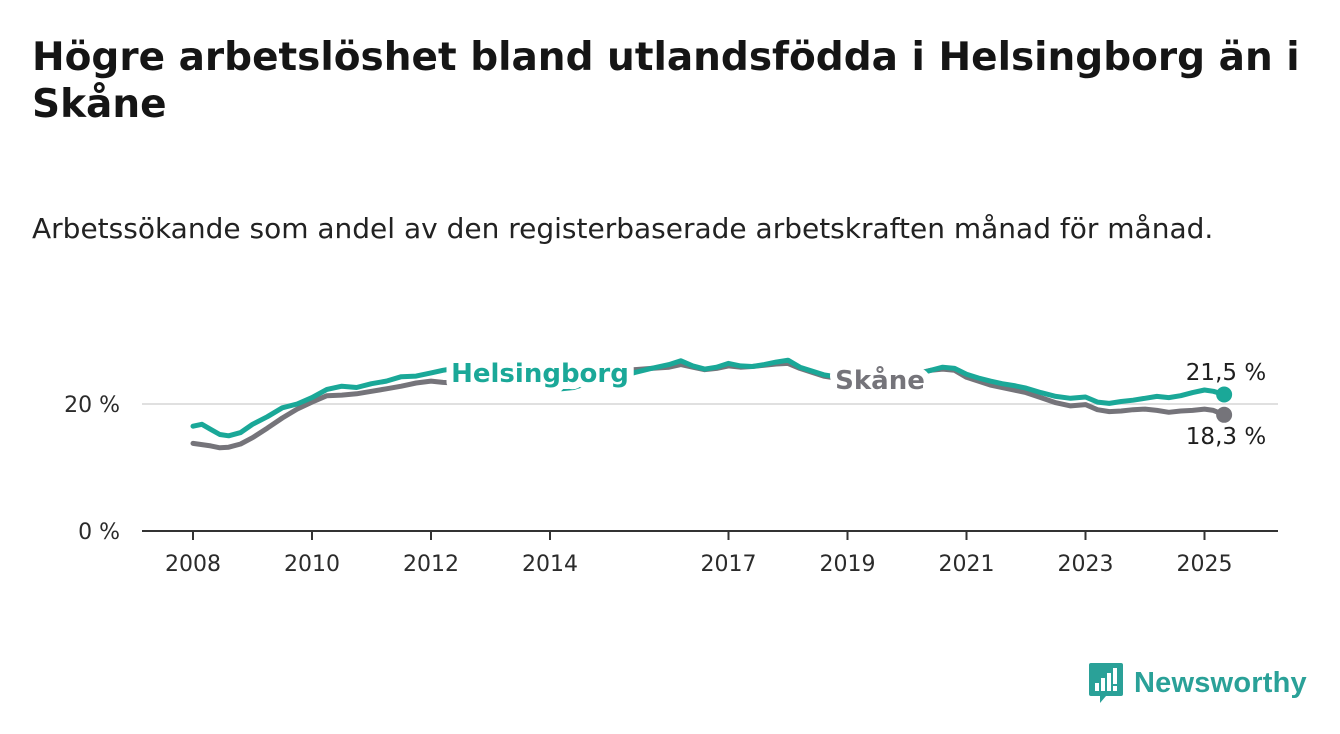  I want to click on x-tick-label: 2023, so click(1086, 564).